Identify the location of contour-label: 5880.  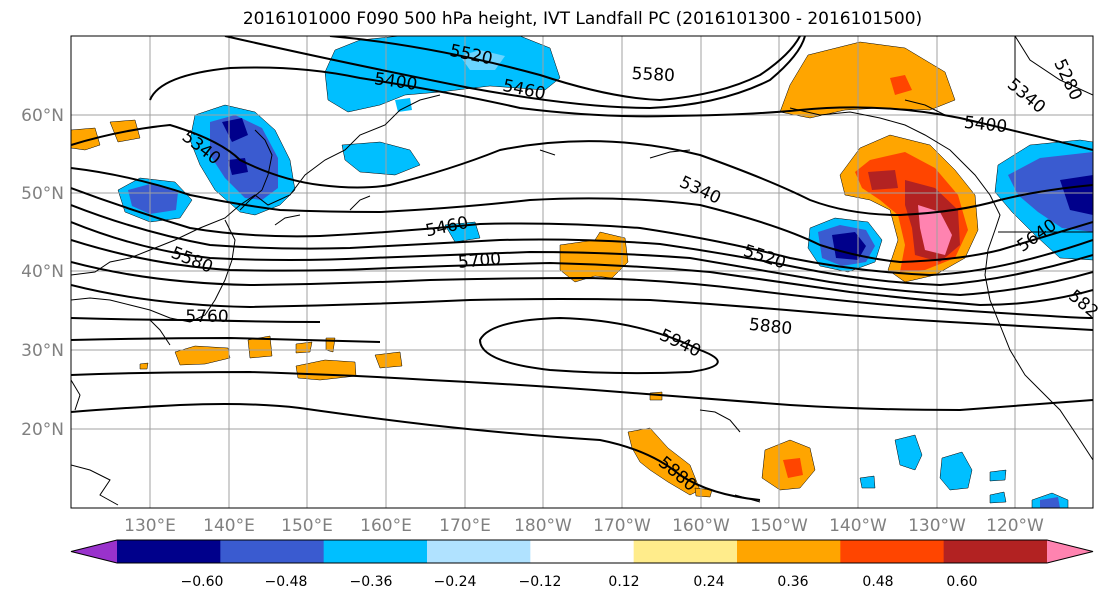
(770, 327).